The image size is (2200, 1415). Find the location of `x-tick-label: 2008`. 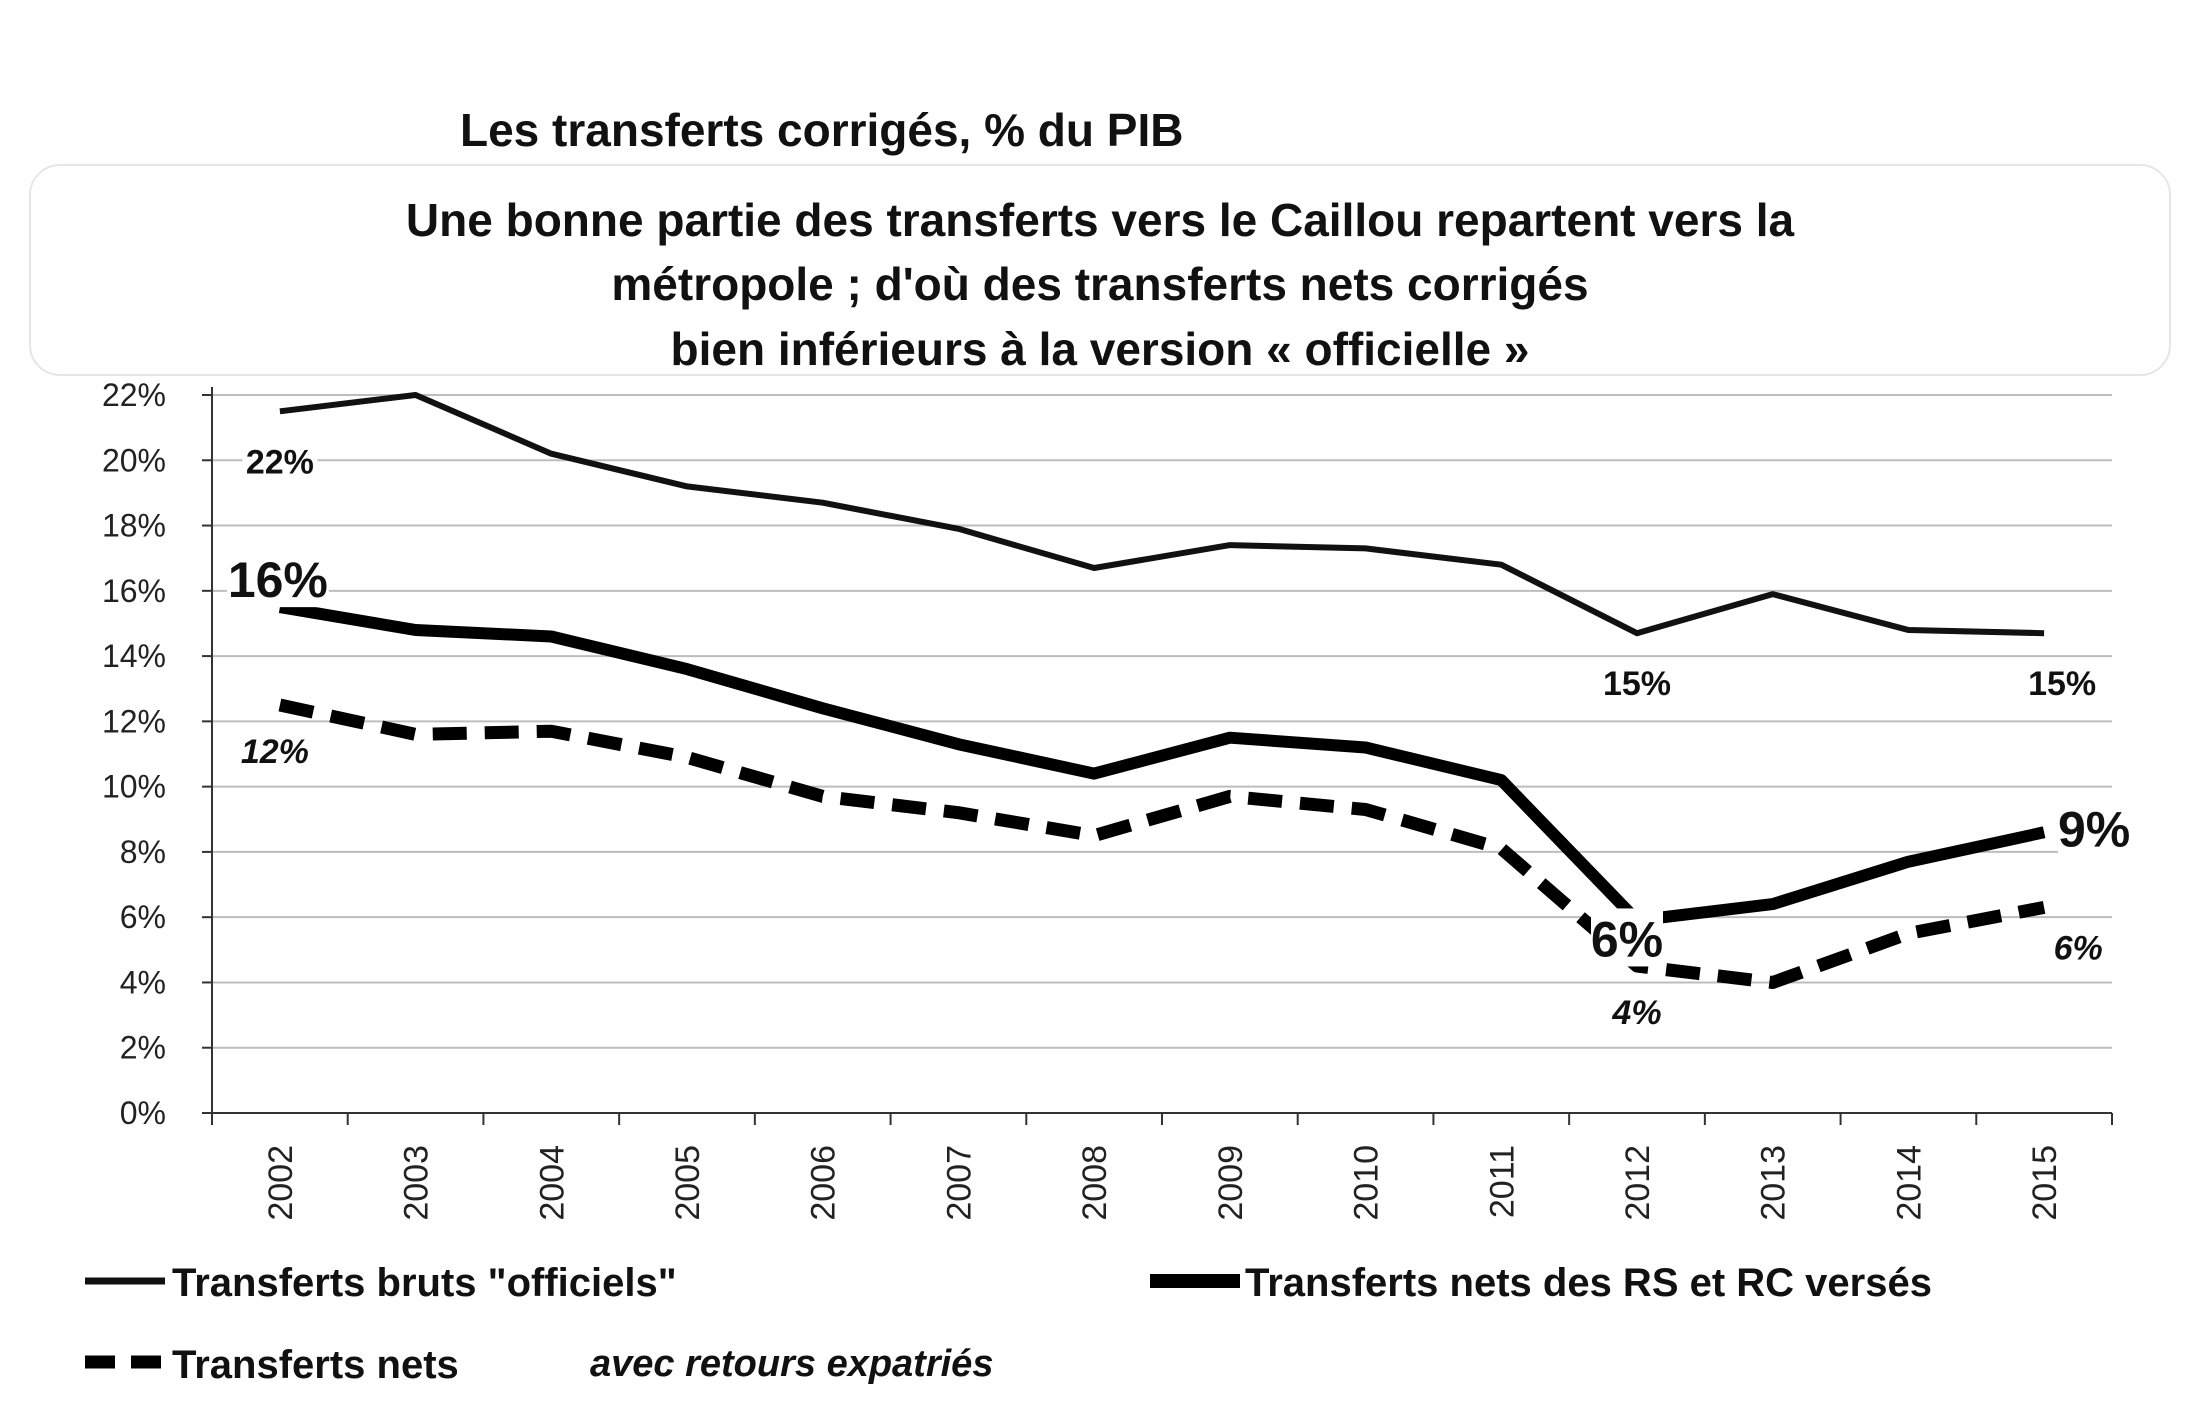

x-tick-label: 2008 is located at coordinates (1095, 1183).